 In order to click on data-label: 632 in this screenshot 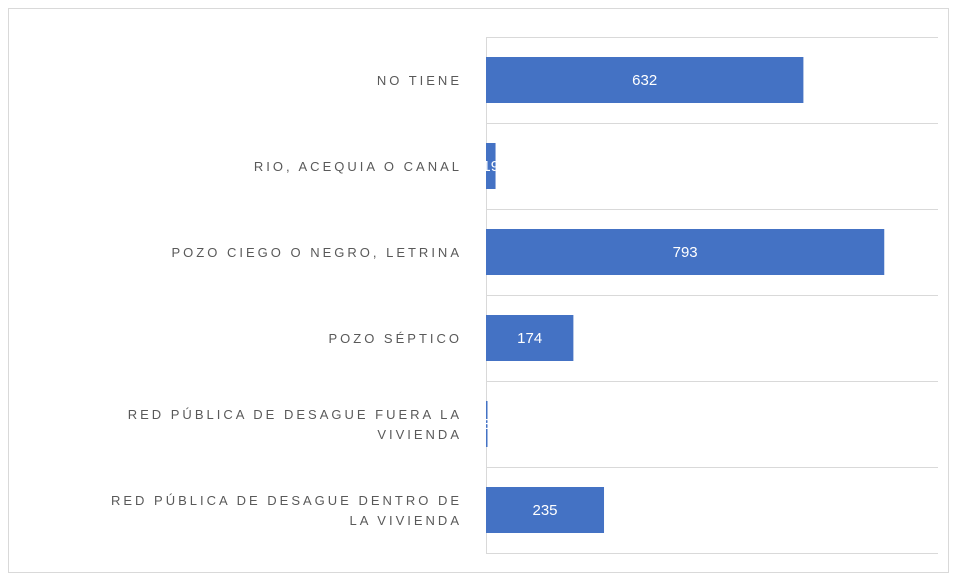, I will do `click(644, 80)`.